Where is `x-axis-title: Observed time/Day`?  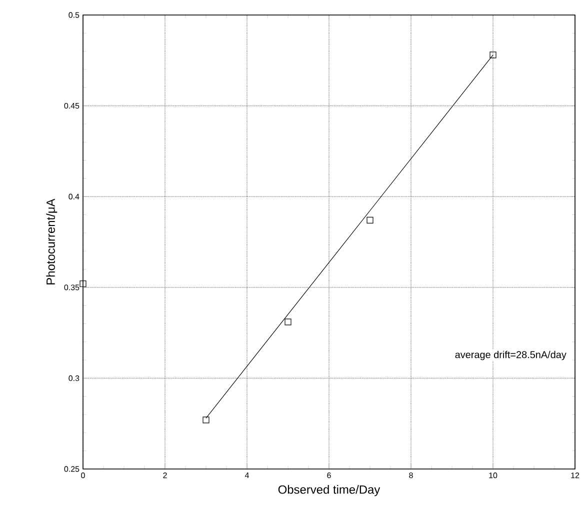
x-axis-title: Observed time/Day is located at coordinates (329, 490).